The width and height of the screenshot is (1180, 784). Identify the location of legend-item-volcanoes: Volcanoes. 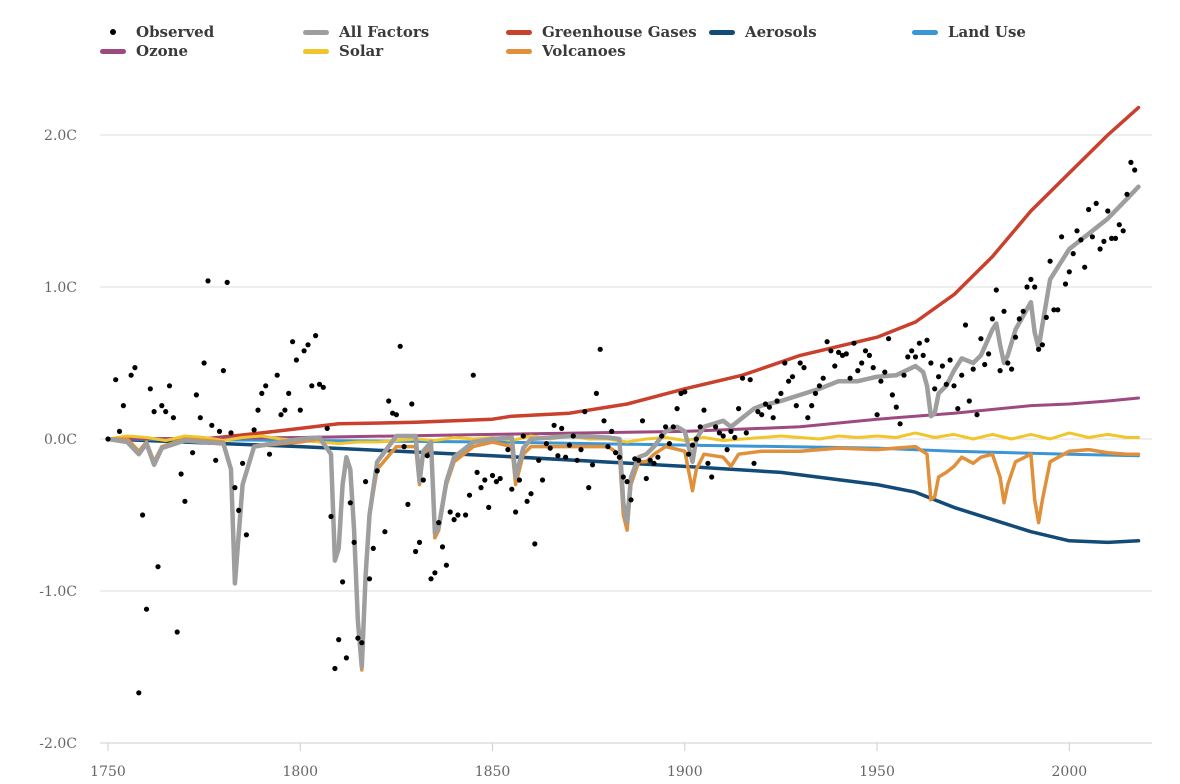
(566, 51).